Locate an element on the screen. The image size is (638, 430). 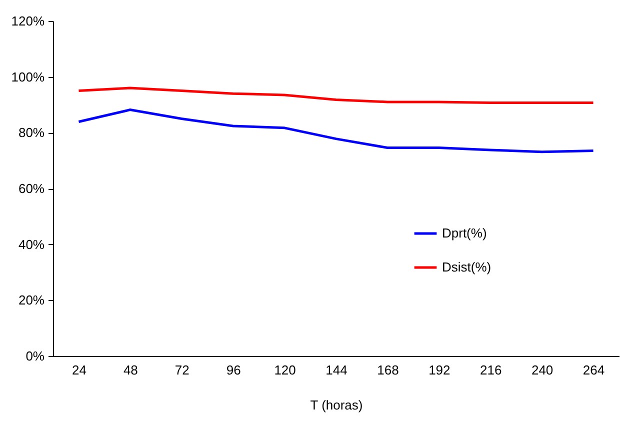
y-tick-label: 0% is located at coordinates (35, 356).